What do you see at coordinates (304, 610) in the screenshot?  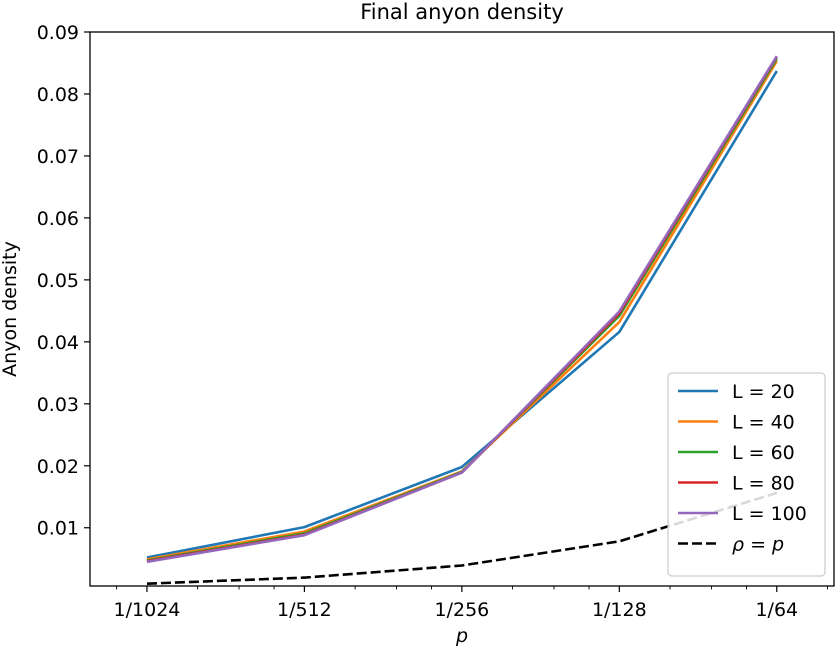 I see `x-tick-label: 1/512` at bounding box center [304, 610].